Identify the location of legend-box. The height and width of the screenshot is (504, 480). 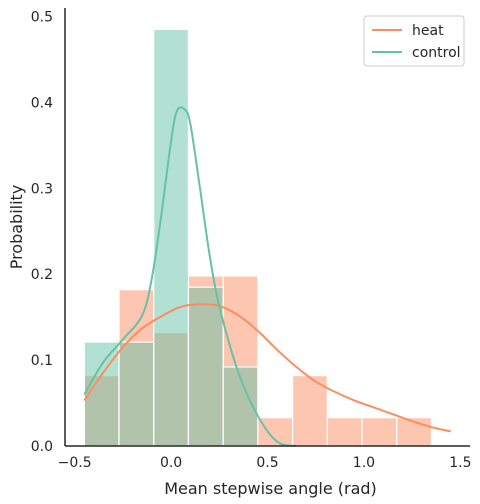
(414, 41).